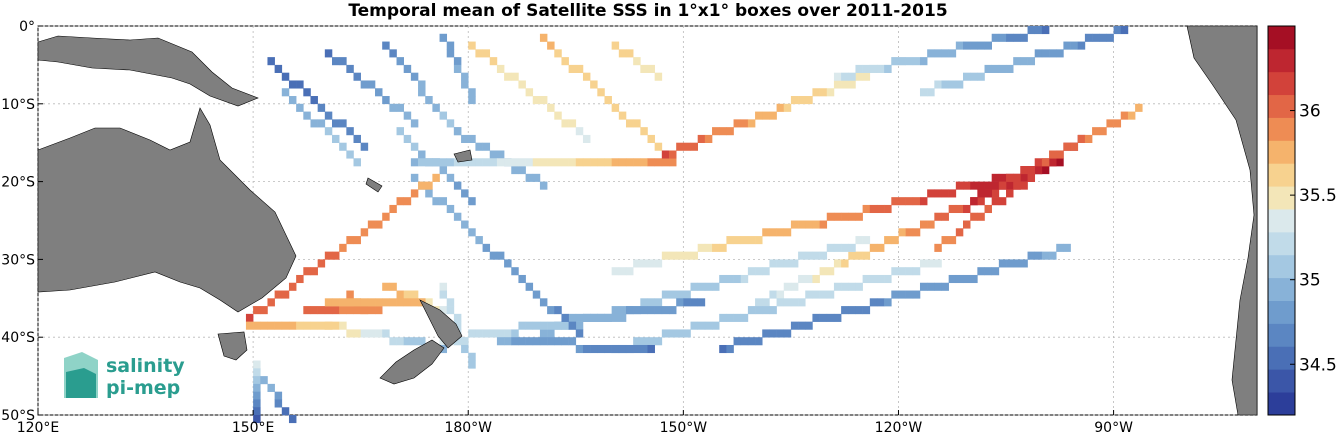 The width and height of the screenshot is (1343, 438). Describe the element at coordinates (148, 71) in the screenshot. I see `new-guinea-land` at that location.